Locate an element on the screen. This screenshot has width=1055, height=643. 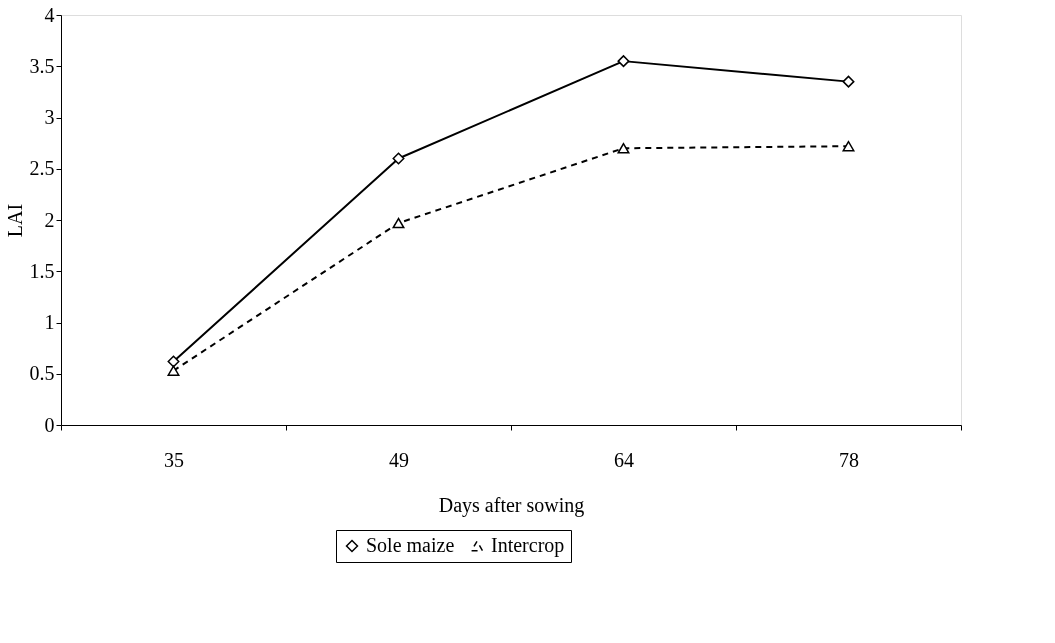
y-tick-label: 0.5 is located at coordinates (42, 373).